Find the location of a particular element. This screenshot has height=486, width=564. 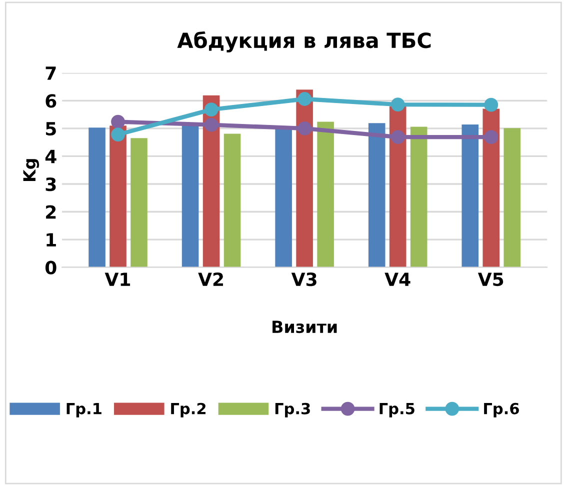

y-tick-label: 2 is located at coordinates (51, 212).